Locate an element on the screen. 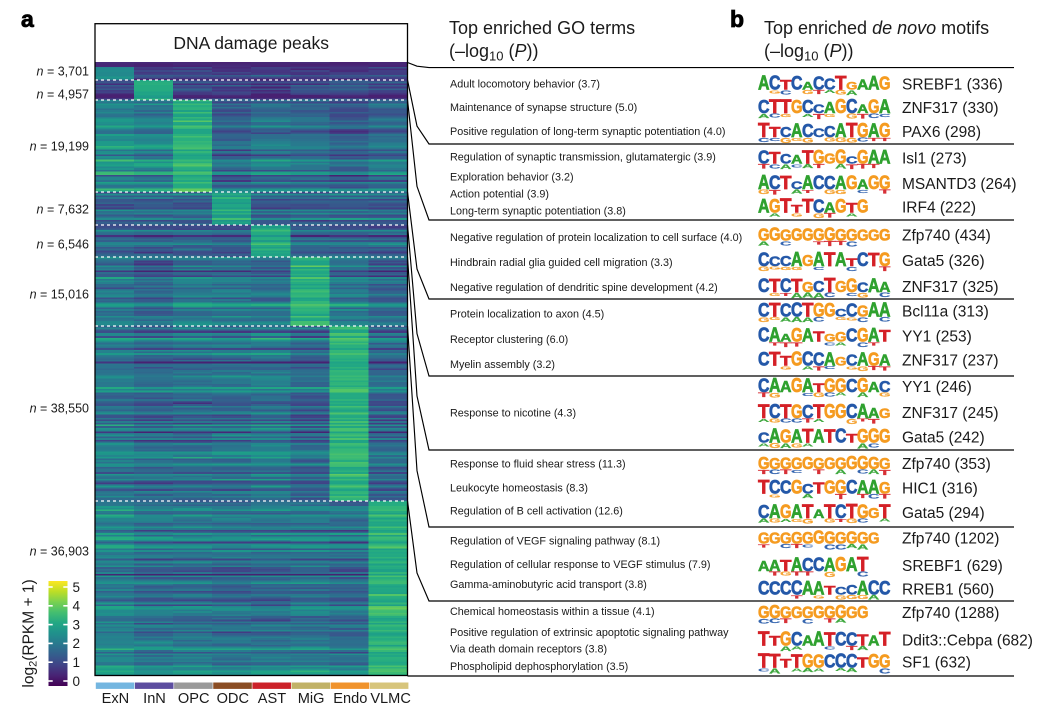 This screenshot has height=712, width=1050. svg-text: Exploration behavior (3.2) is located at coordinates (512, 177).